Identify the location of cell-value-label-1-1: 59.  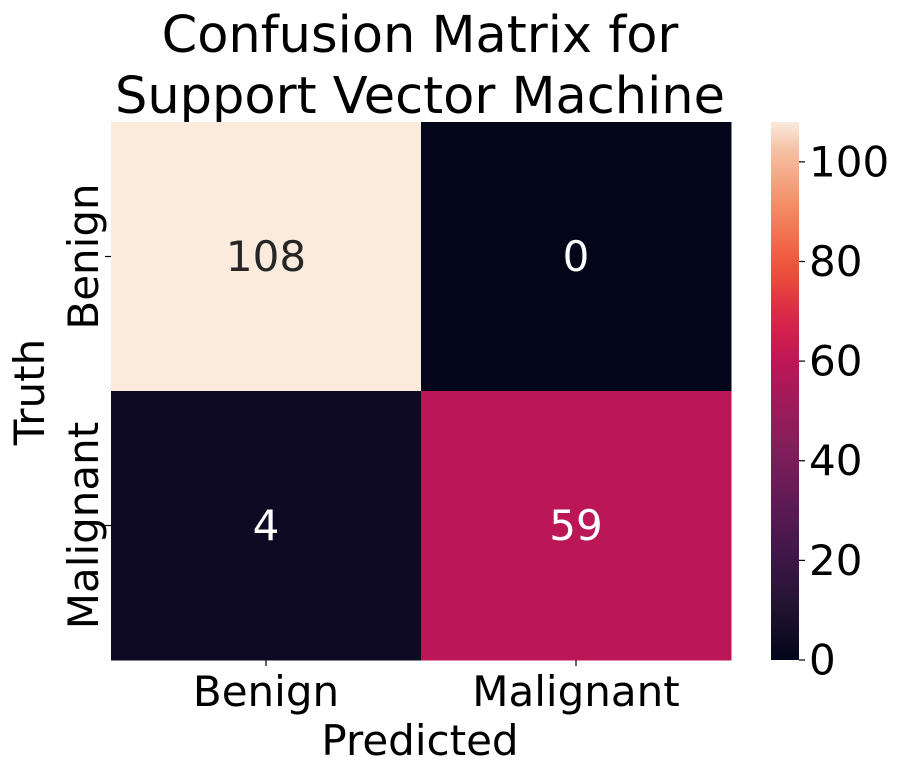
(575, 525).